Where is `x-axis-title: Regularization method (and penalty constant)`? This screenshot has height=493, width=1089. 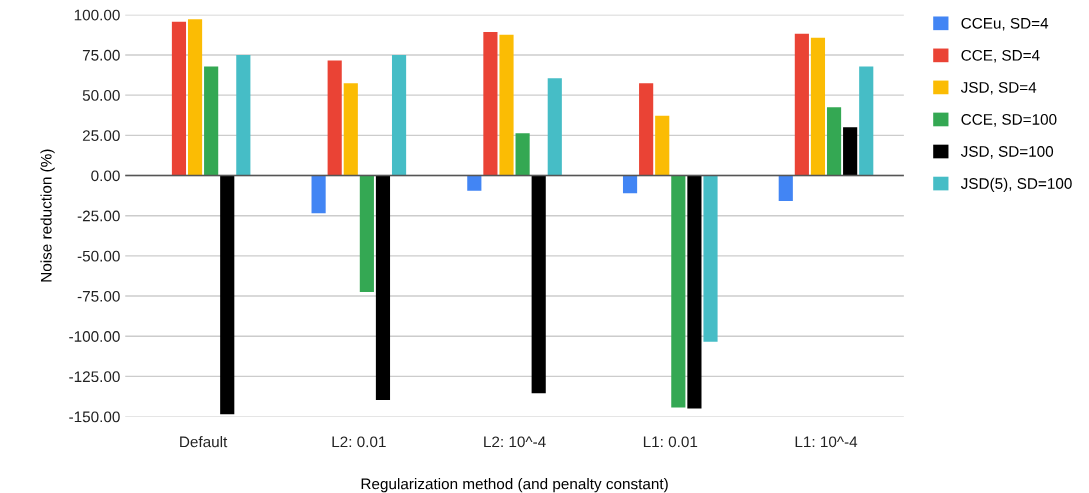
x-axis-title: Regularization method (and penalty constant) is located at coordinates (514, 485).